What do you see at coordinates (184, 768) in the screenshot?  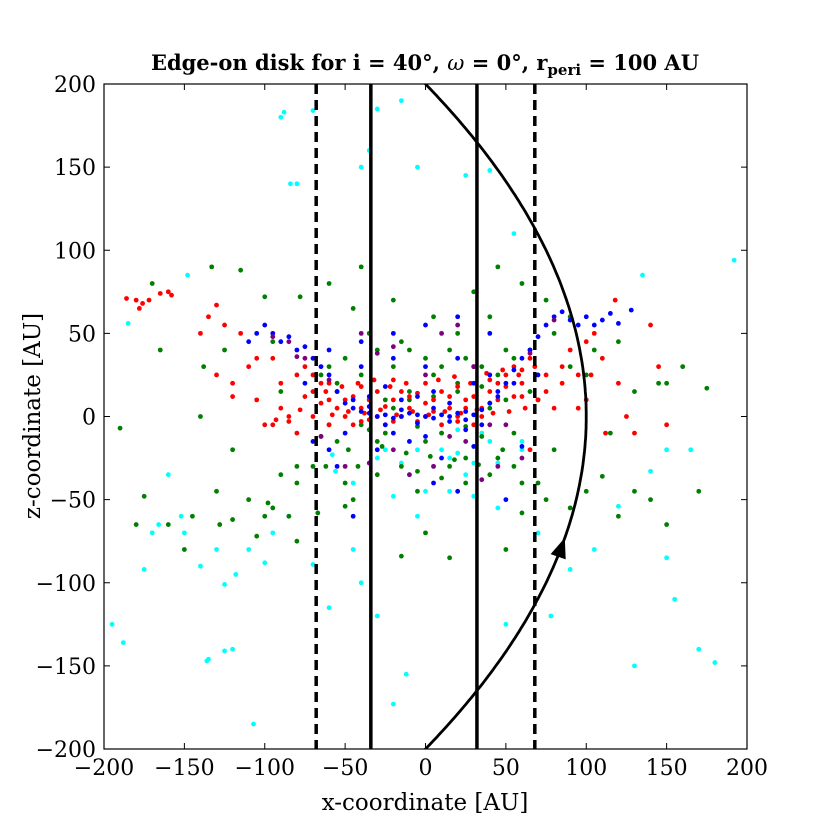 I see `x-tick-label: −150` at bounding box center [184, 768].